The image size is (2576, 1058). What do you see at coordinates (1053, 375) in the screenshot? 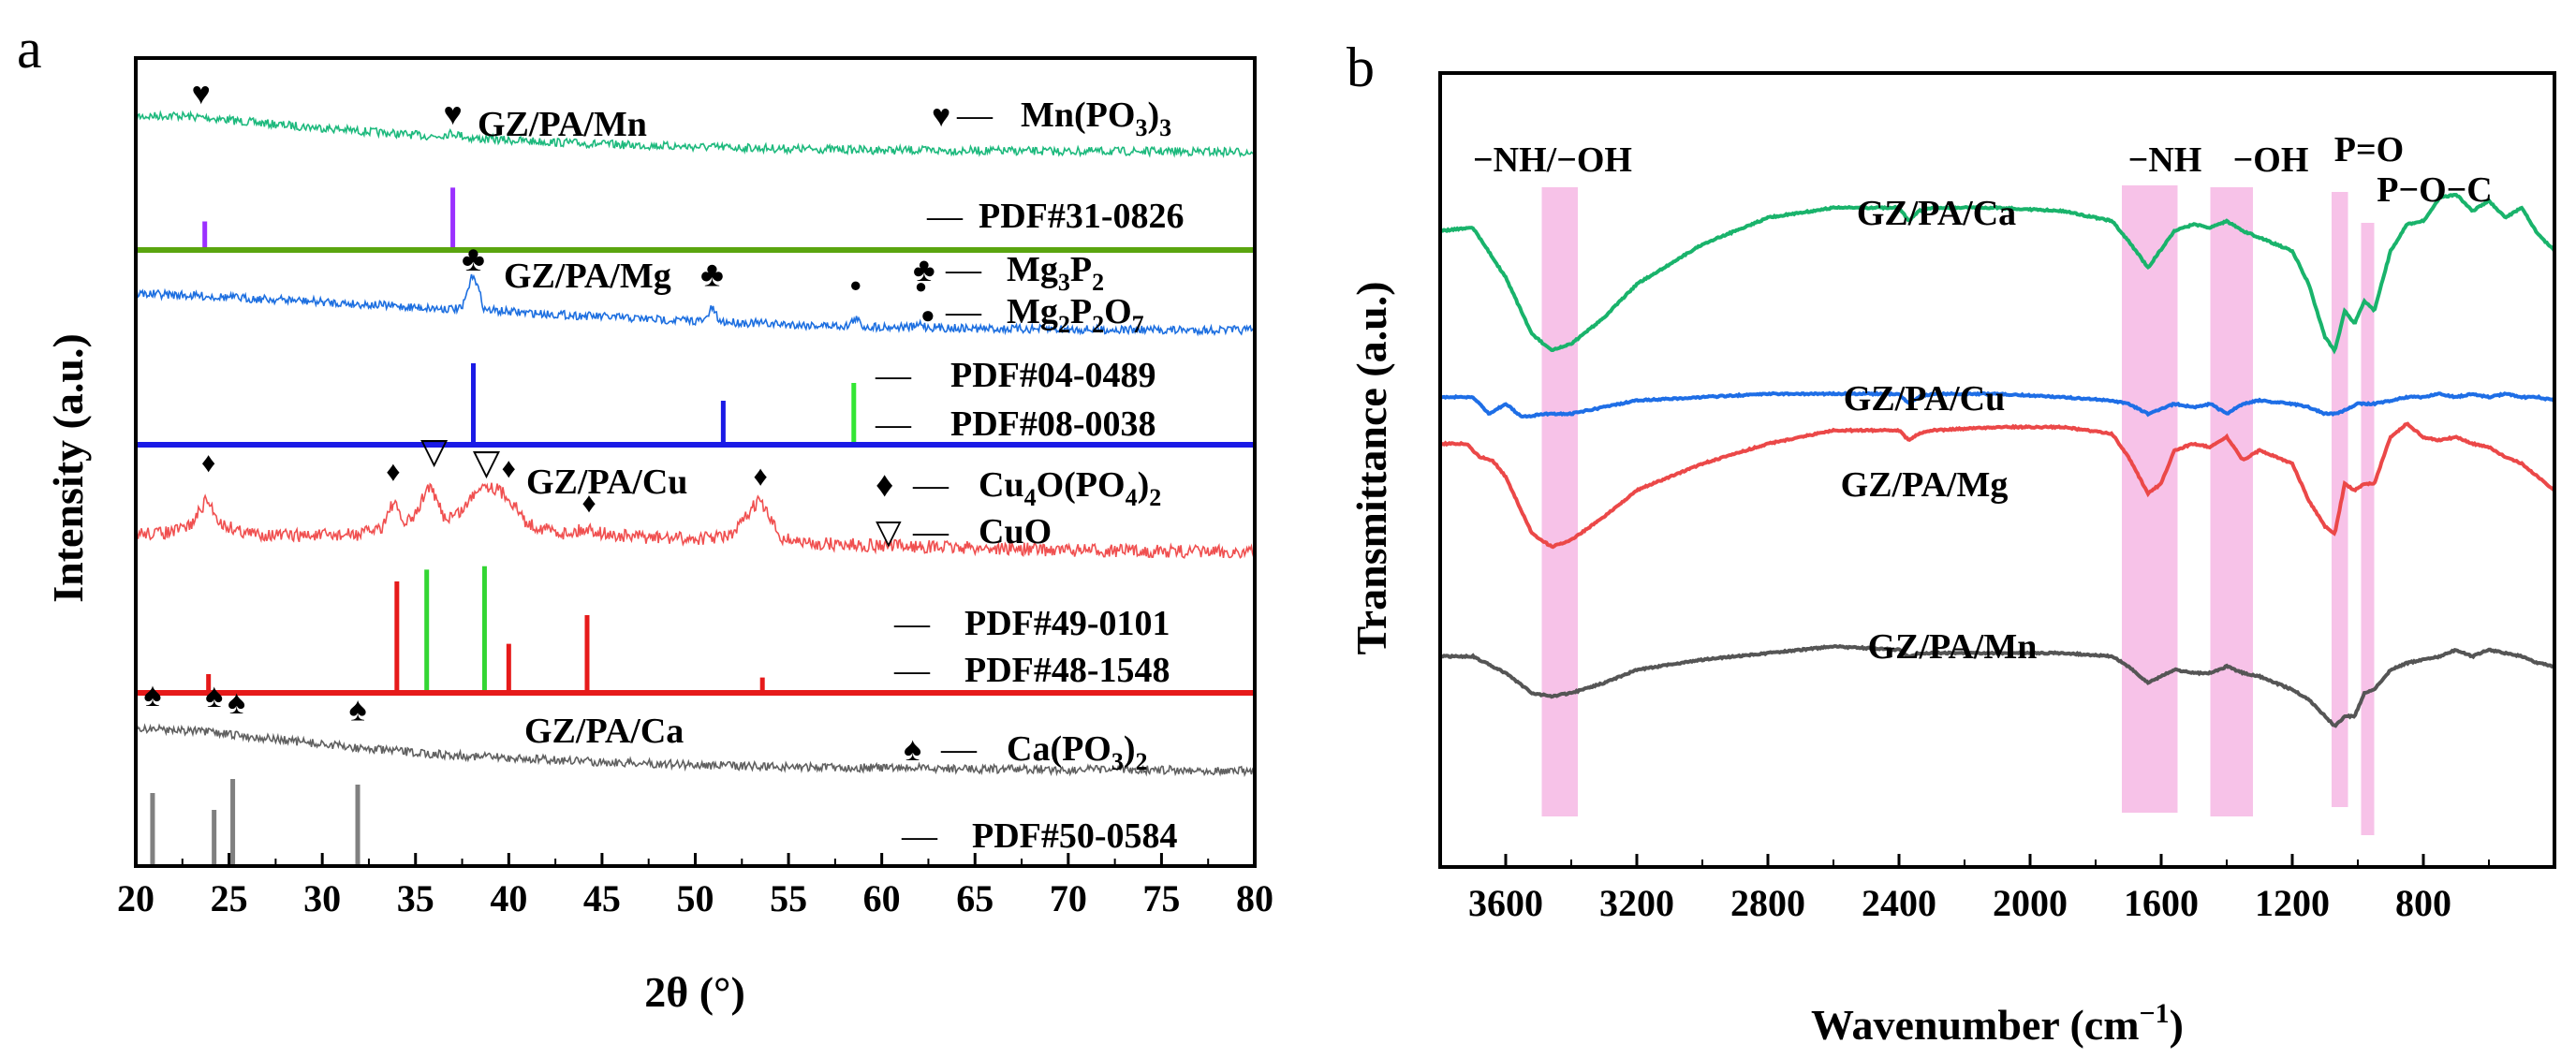
I see `ref-label-04-0489: PDF#04-0489` at bounding box center [1053, 375].